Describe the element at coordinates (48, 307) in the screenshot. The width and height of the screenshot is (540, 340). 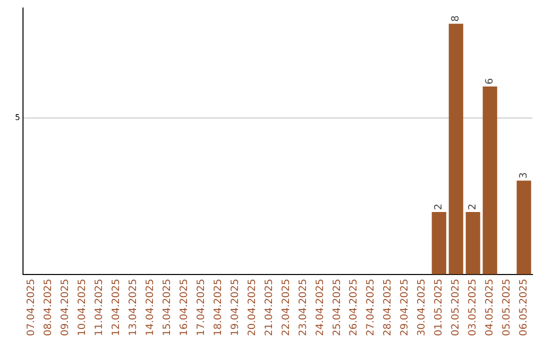
I see `x-tick-label: 08.04.2025` at that location.